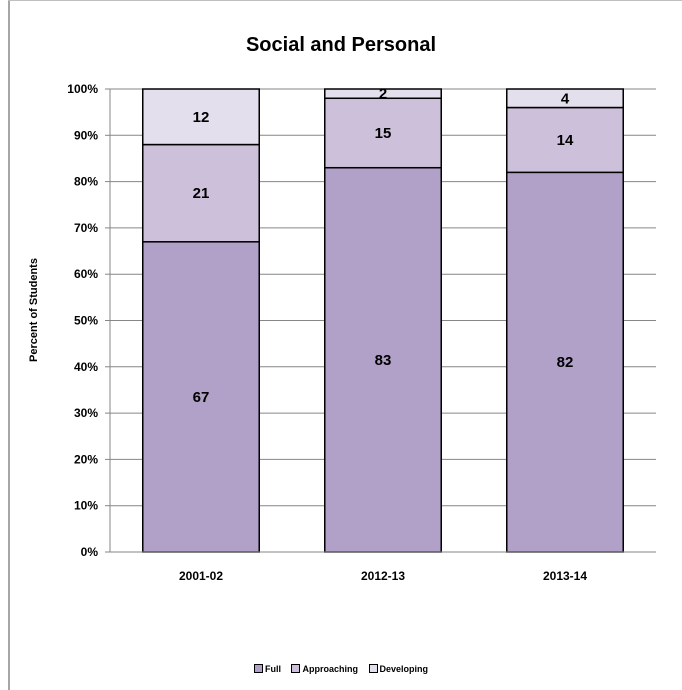  I want to click on data-label-developing: 4, so click(565, 98).